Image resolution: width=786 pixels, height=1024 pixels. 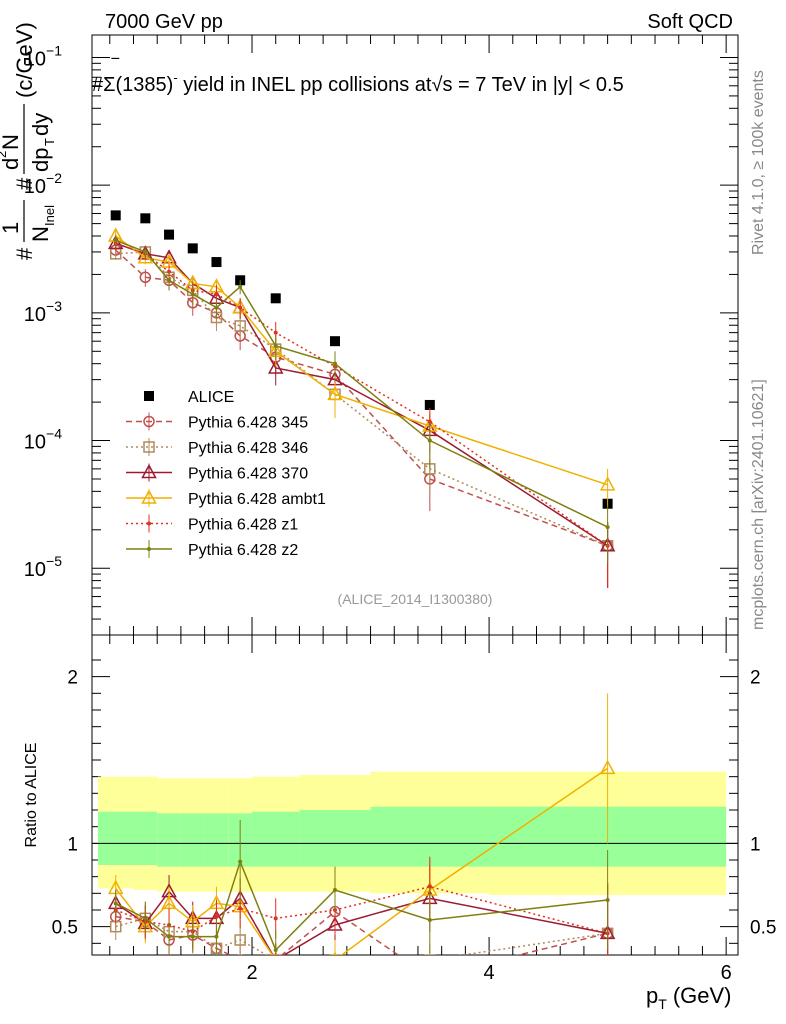 I want to click on main-y-tick-label: 10⁻⁴, so click(x=43, y=440).